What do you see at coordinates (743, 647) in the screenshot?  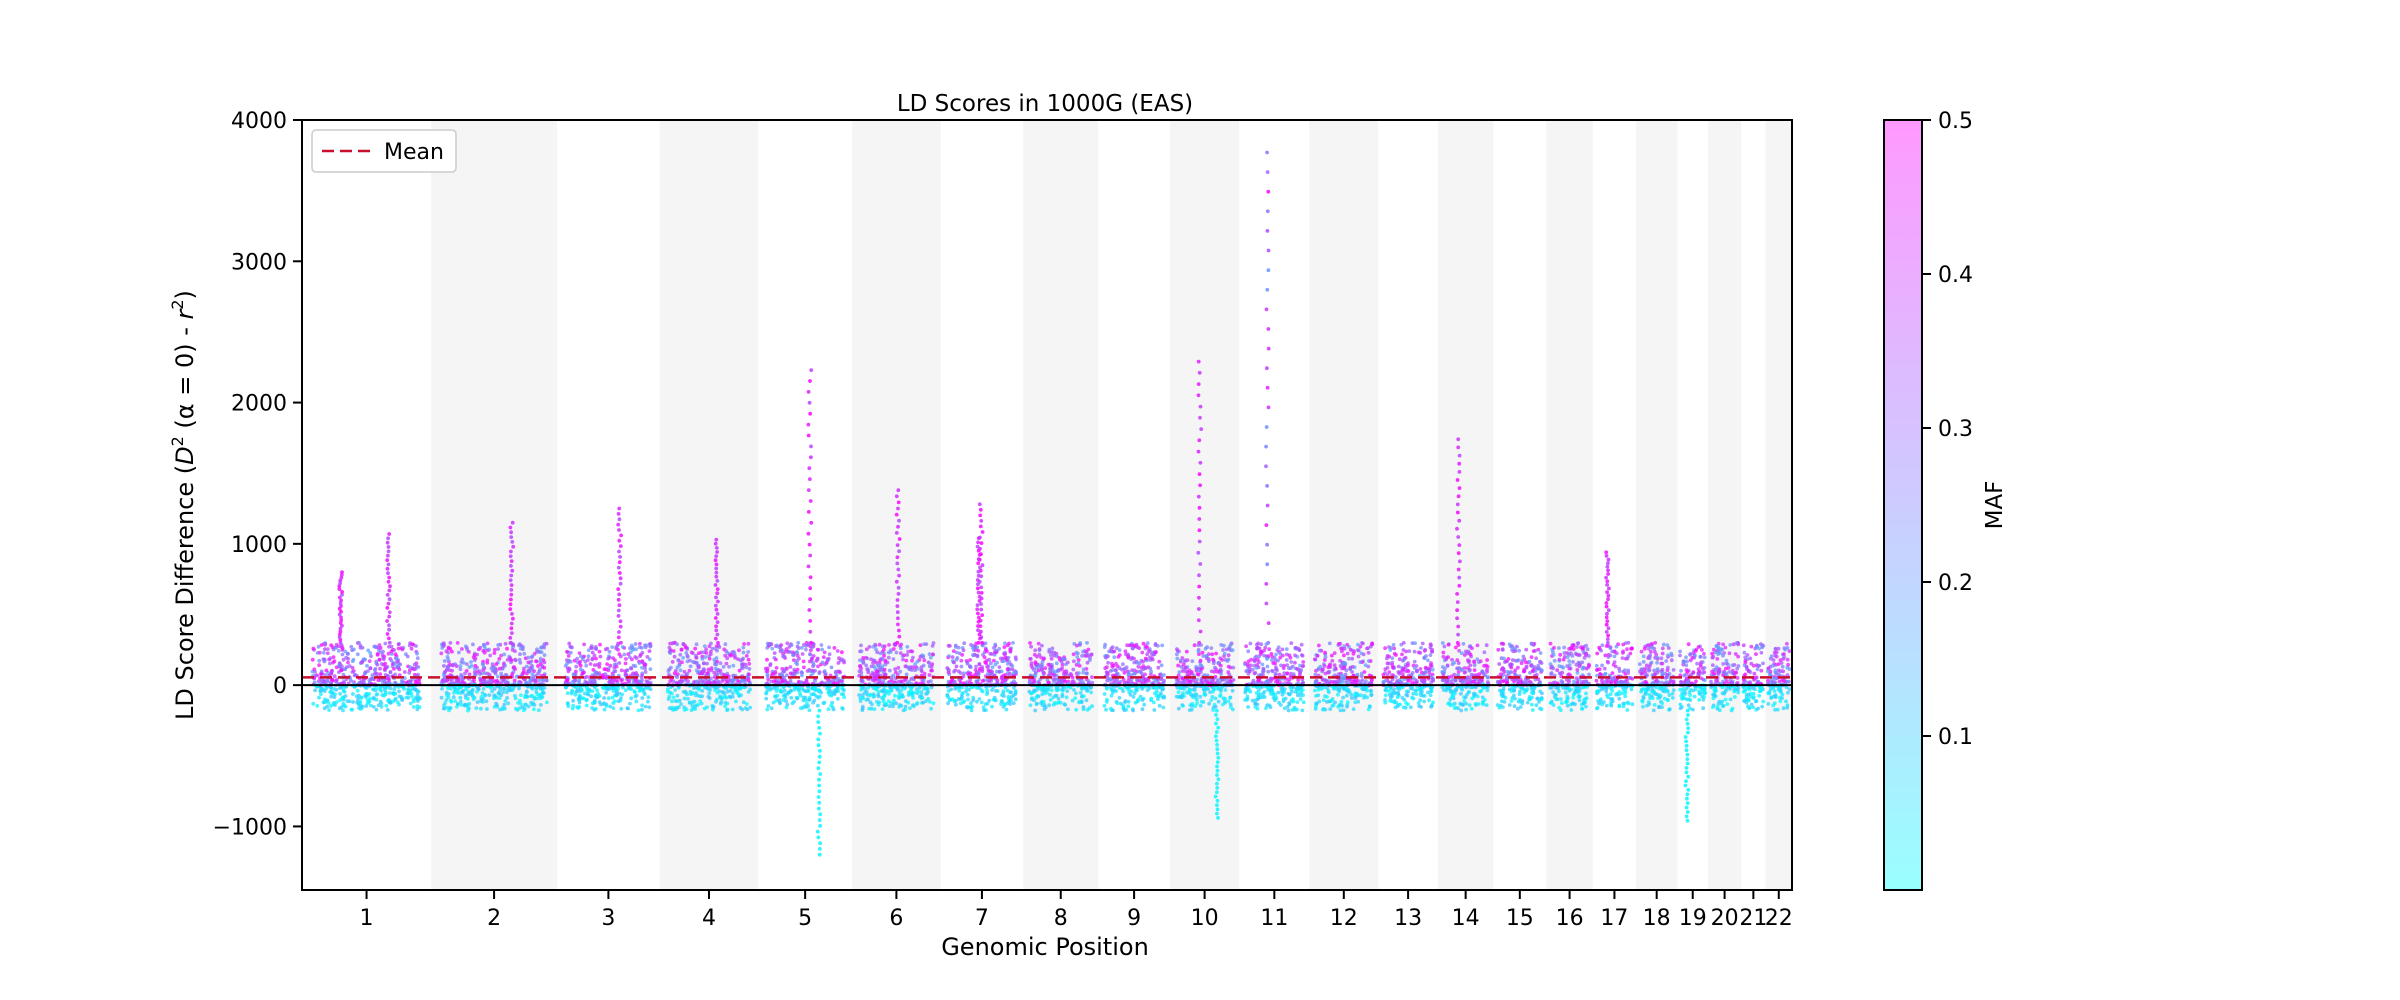 I see `point-1928` at bounding box center [743, 647].